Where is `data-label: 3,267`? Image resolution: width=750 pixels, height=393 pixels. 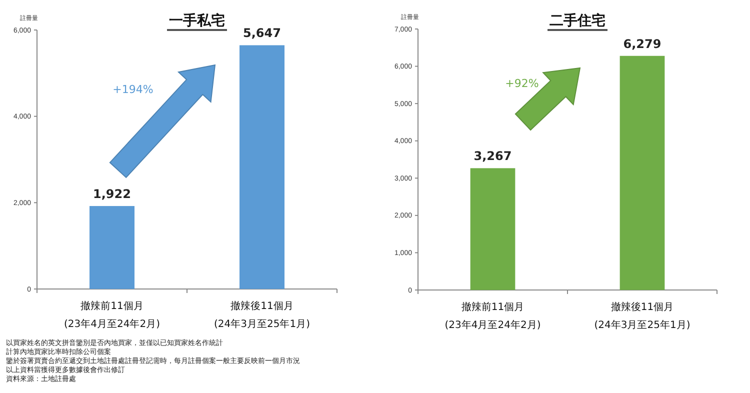
data-label: 3,267 is located at coordinates (493, 156).